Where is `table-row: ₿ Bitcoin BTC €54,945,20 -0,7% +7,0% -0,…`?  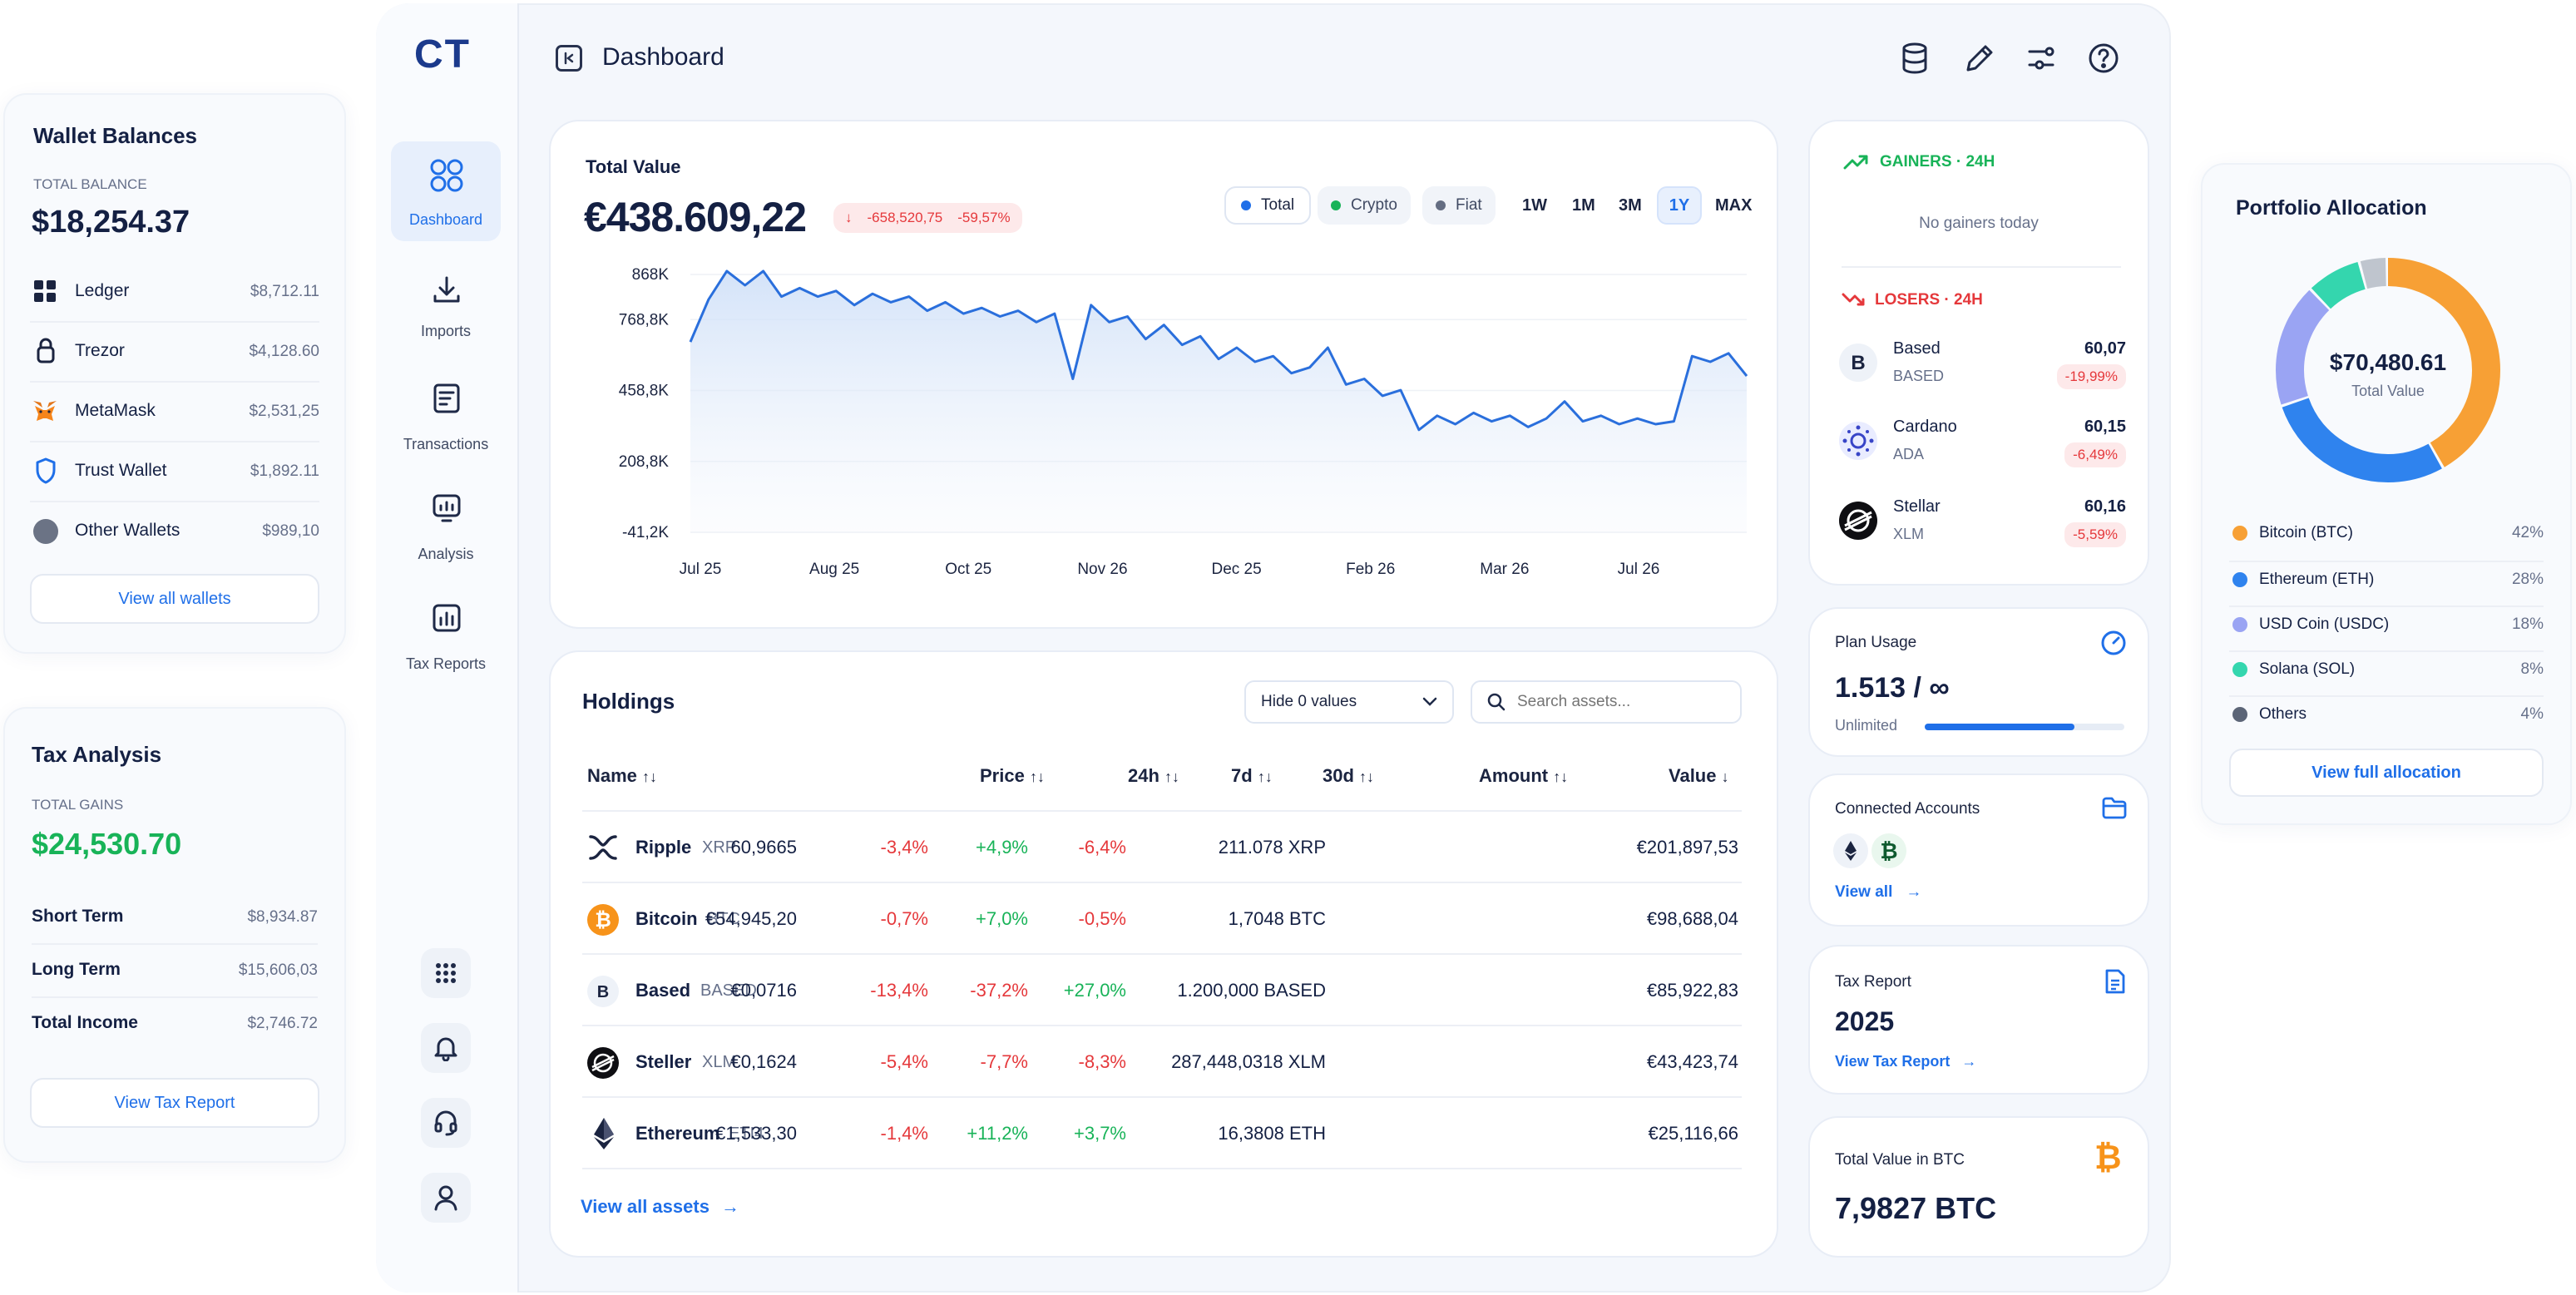
table-row: ₿ Bitcoin BTC €54,945,20 -0,7% +7,0% -0,… is located at coordinates (1162, 919).